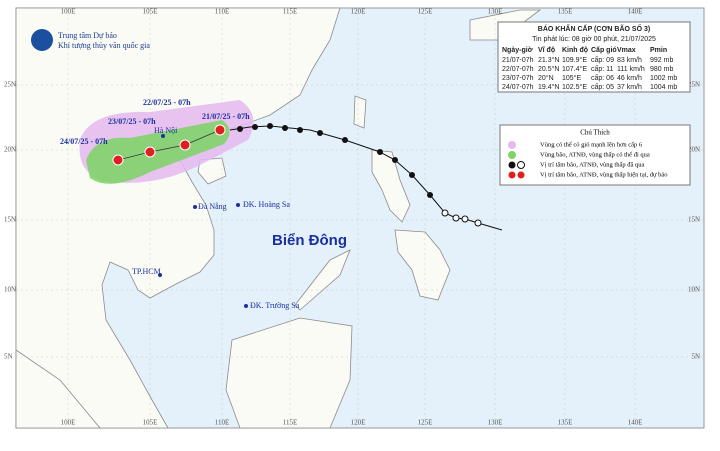 The image size is (720, 451). Describe the element at coordinates (595, 133) in the screenshot. I see `legend-title: Chú Thích` at that location.